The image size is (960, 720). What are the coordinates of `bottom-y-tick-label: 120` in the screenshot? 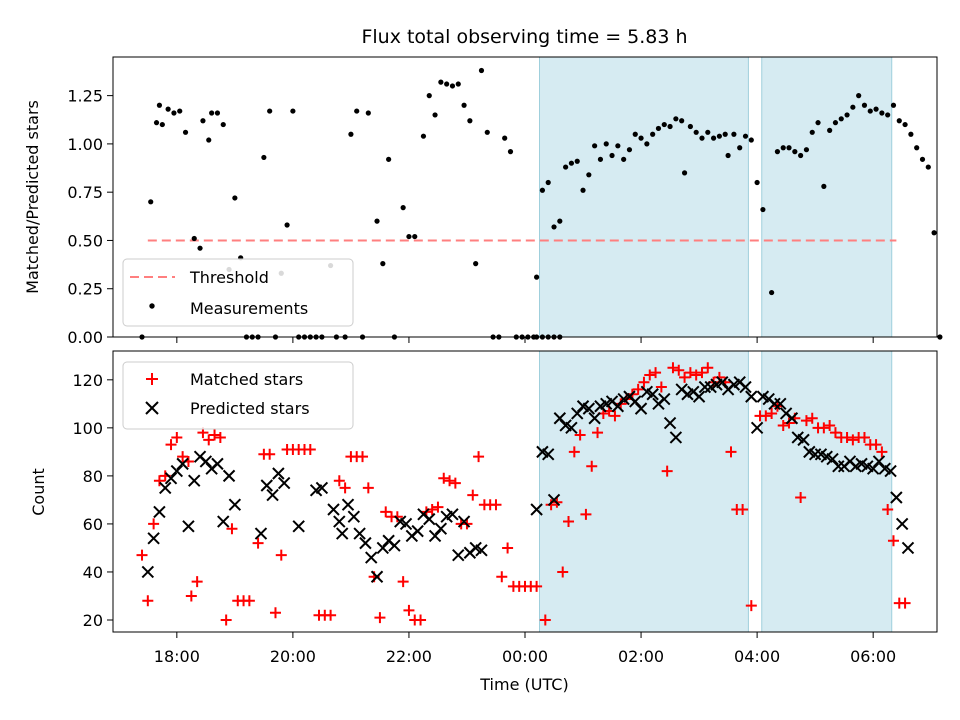 It's located at (87, 380).